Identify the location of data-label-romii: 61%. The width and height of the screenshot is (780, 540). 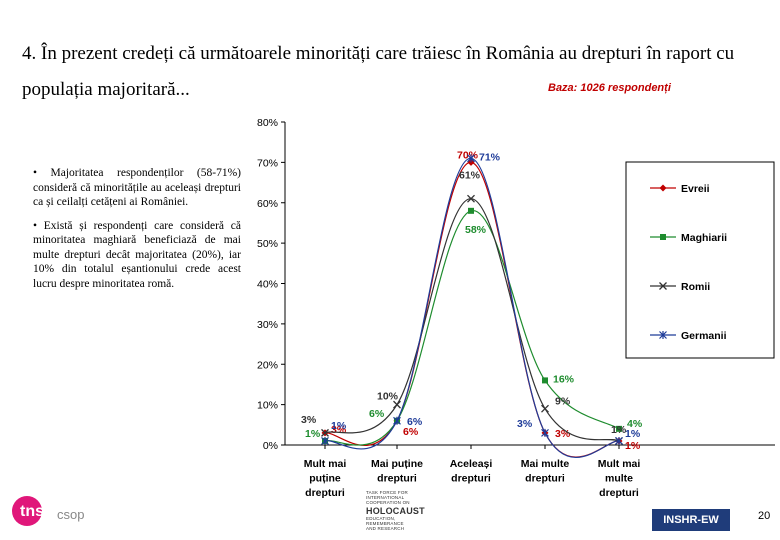
(470, 176).